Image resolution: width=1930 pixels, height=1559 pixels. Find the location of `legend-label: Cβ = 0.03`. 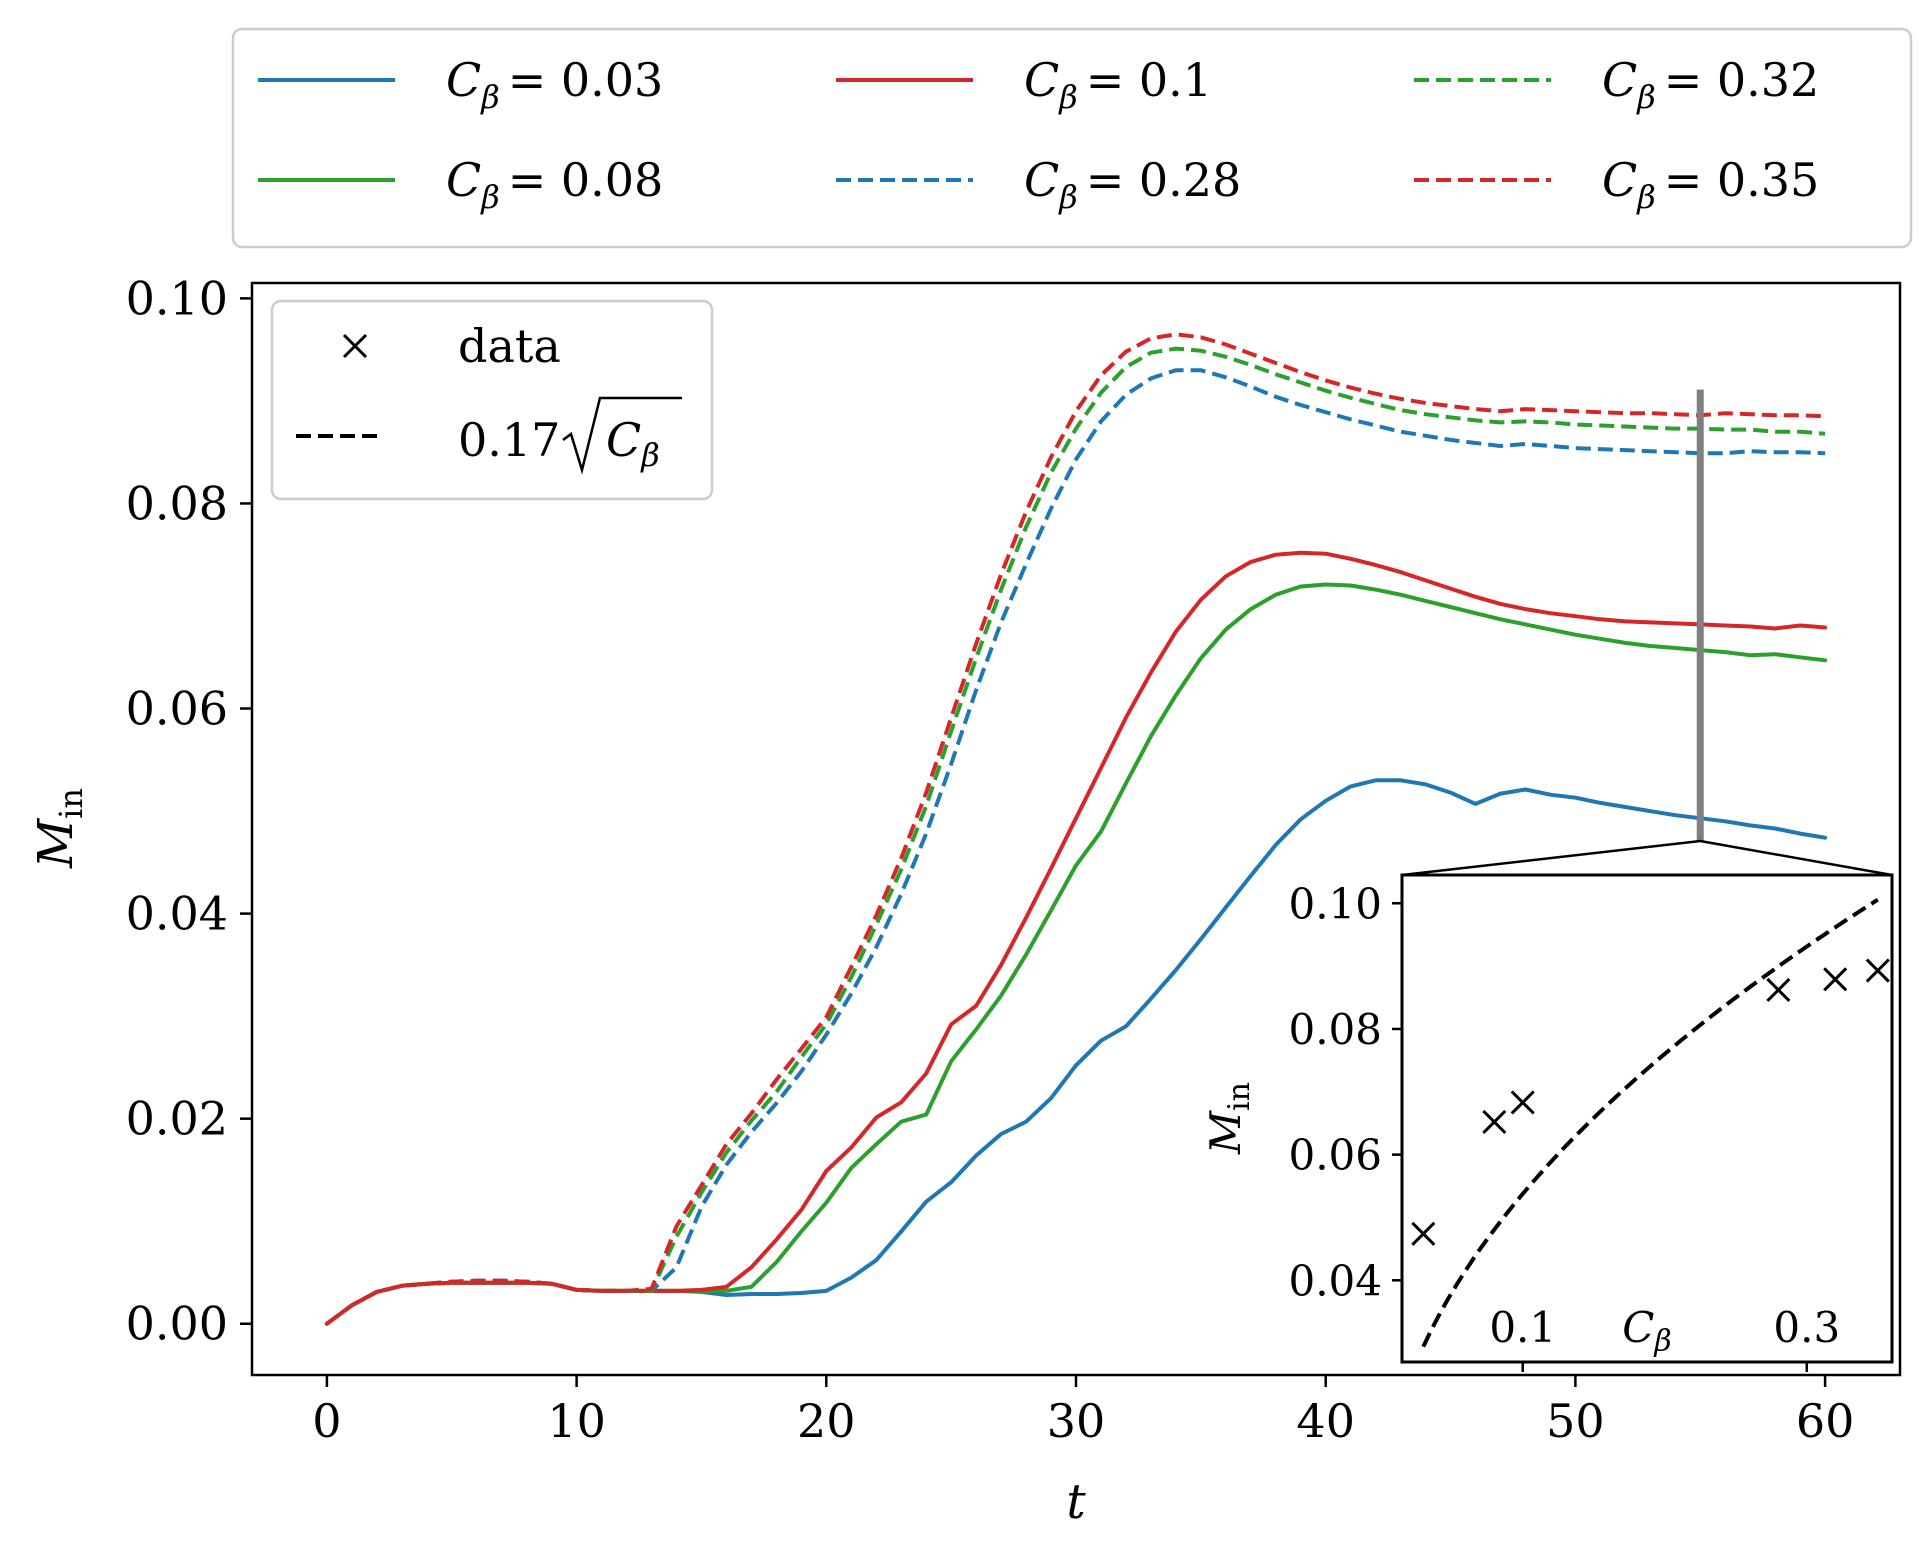

legend-label: Cβ = 0.03 is located at coordinates (554, 84).